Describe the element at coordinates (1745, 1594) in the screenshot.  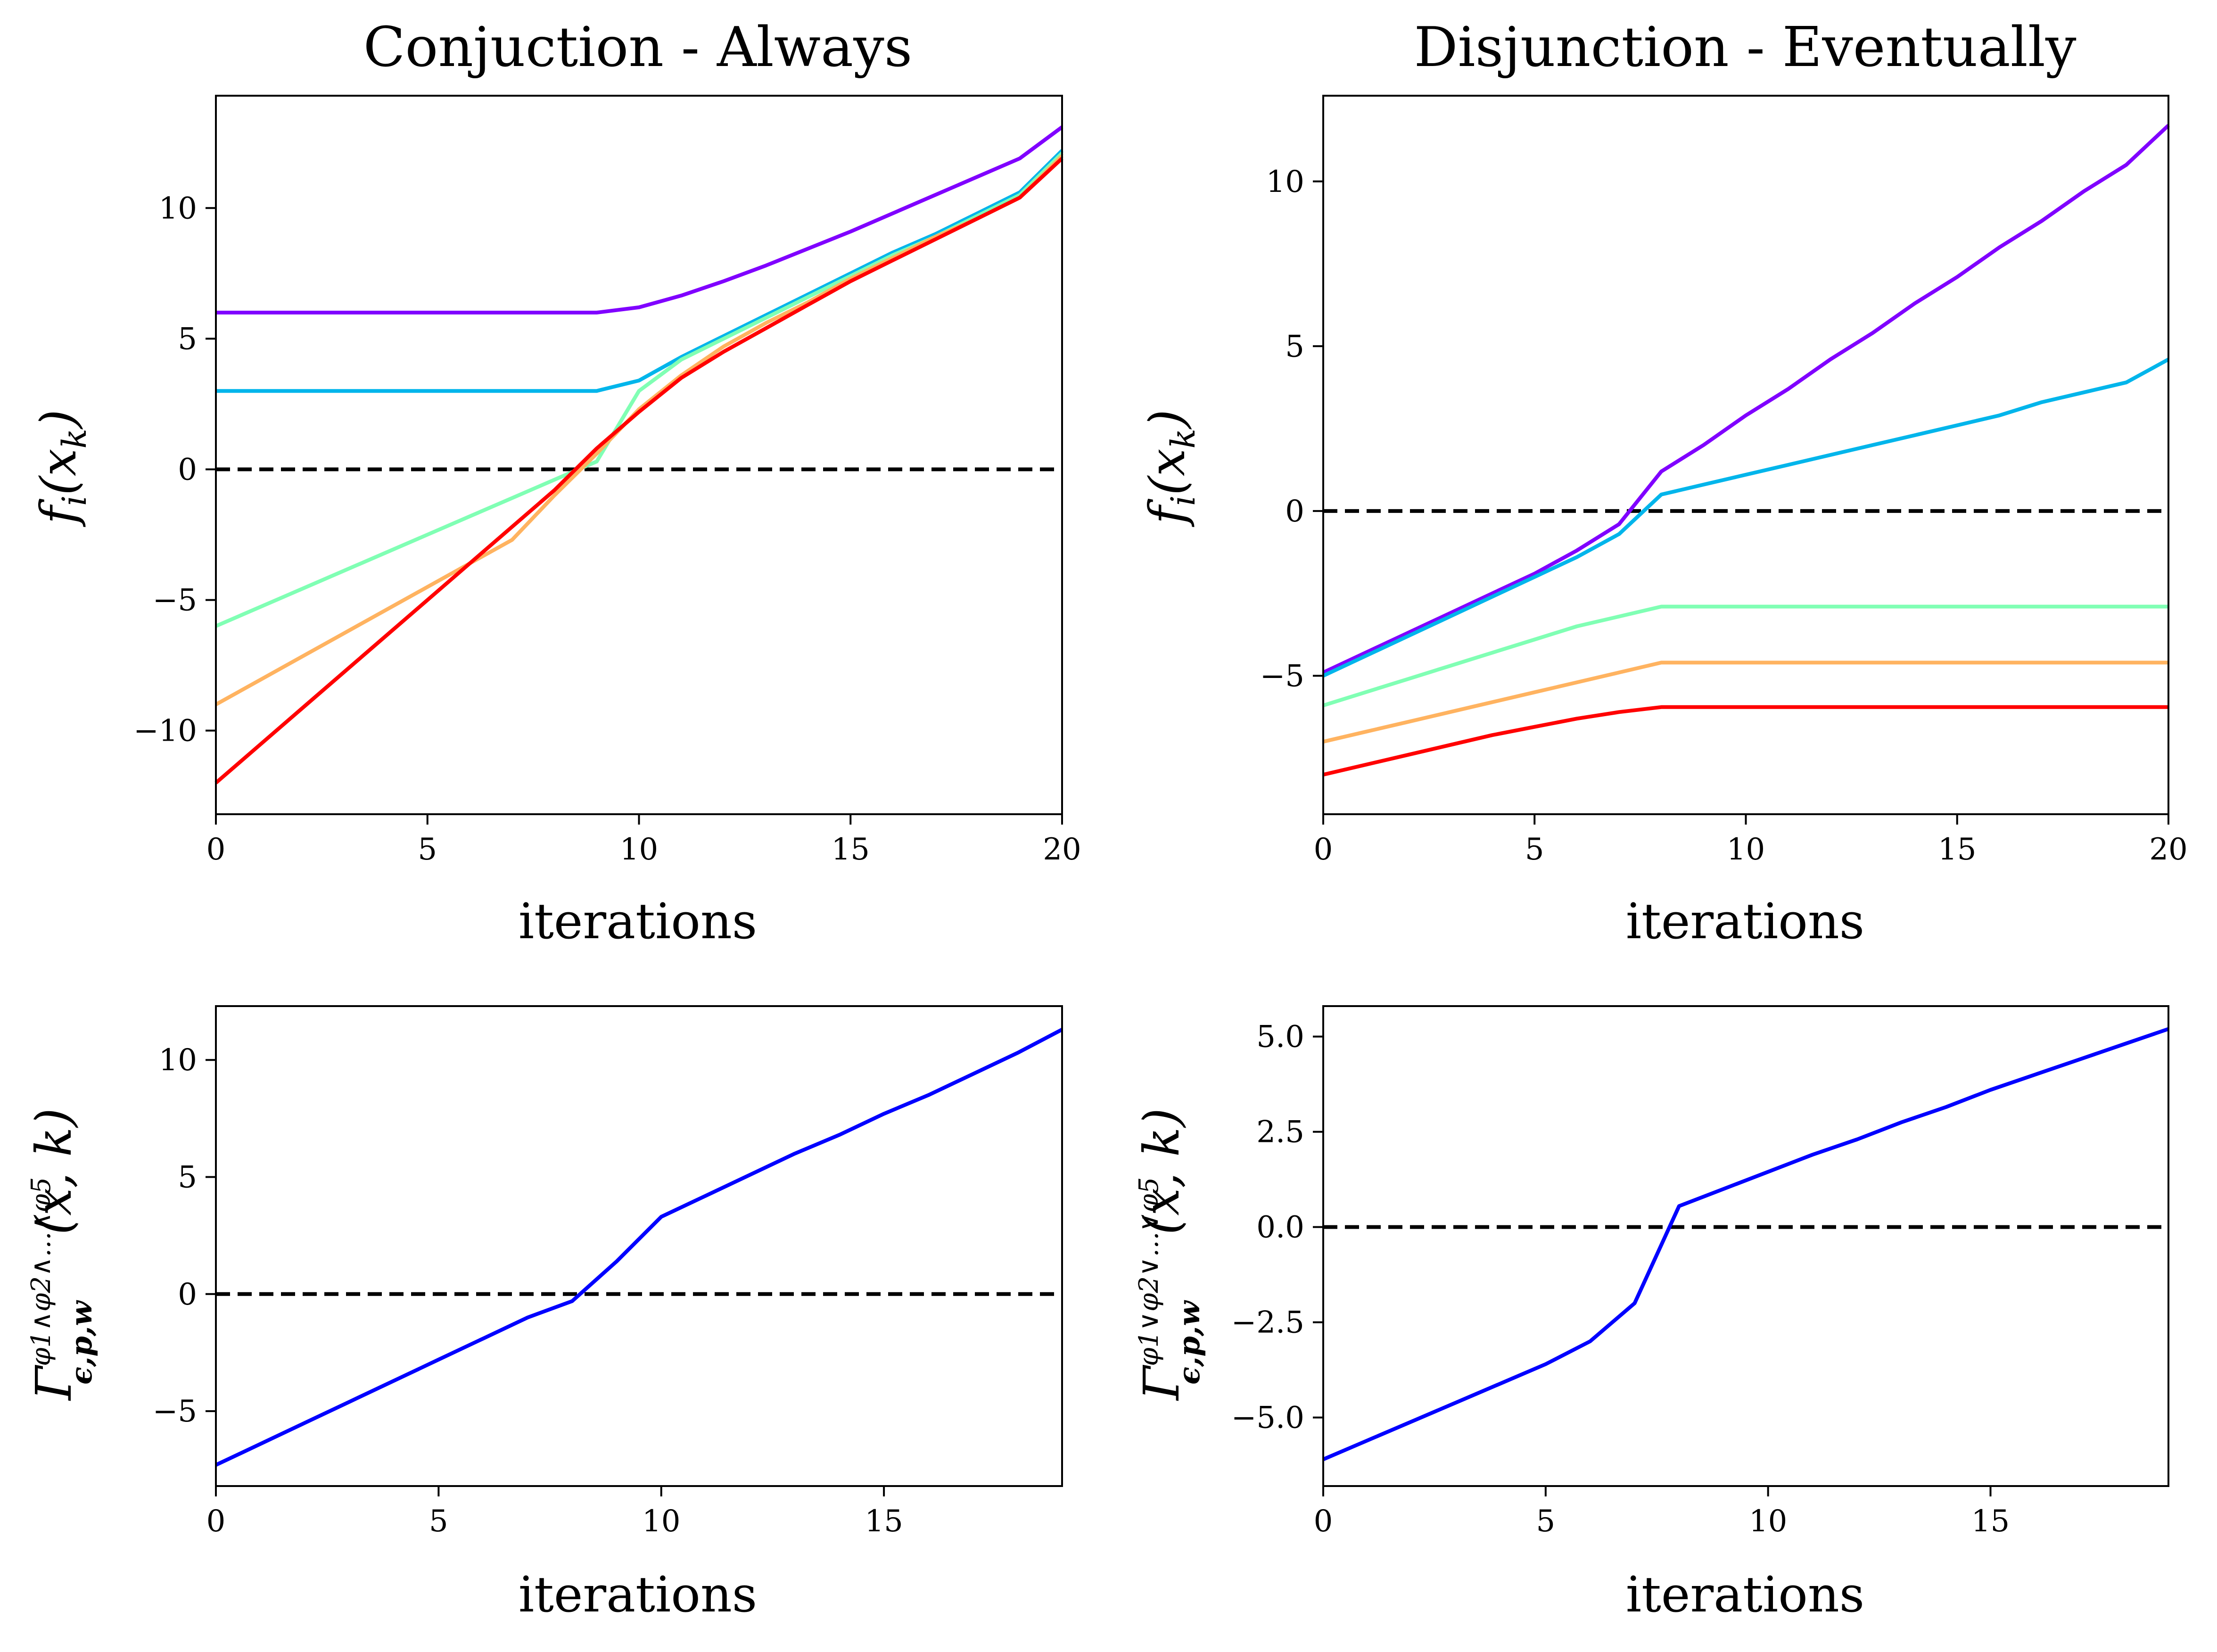
I see `panel-disjunction-robustness-xlabel: iterations` at that location.